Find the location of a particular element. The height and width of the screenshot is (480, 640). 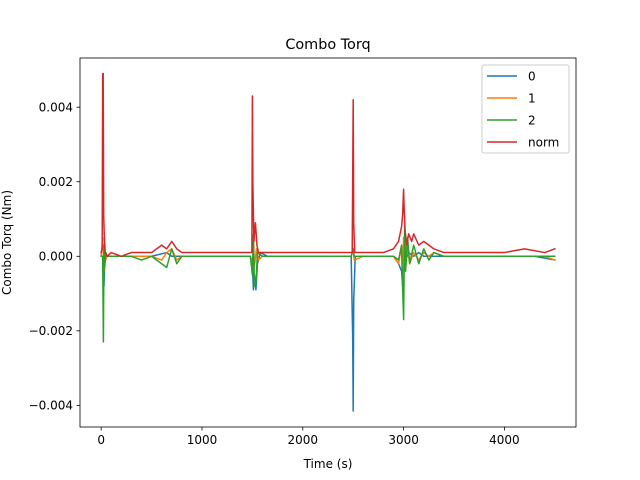

x-tick-label: 2000 is located at coordinates (303, 440).